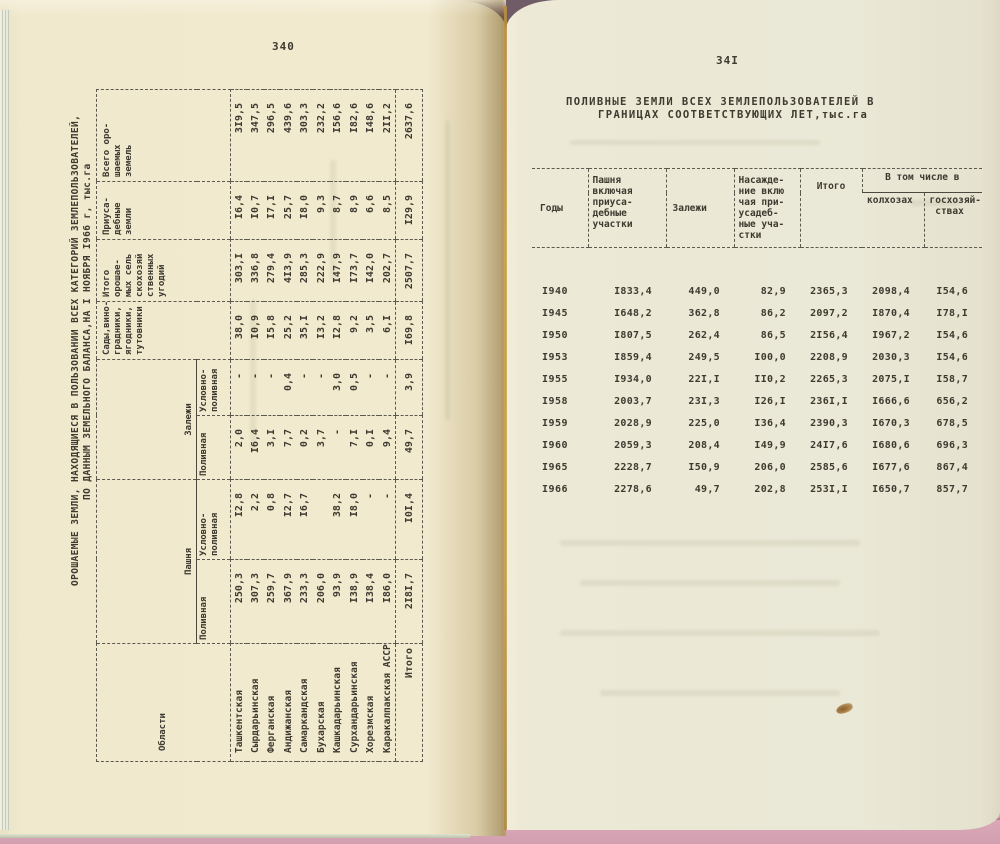  What do you see at coordinates (757, 468) in the screenshot?
I see `year-row: I965 2228,7 I50,9 206,0 2585,6 I677,6 867,4` at bounding box center [757, 468].